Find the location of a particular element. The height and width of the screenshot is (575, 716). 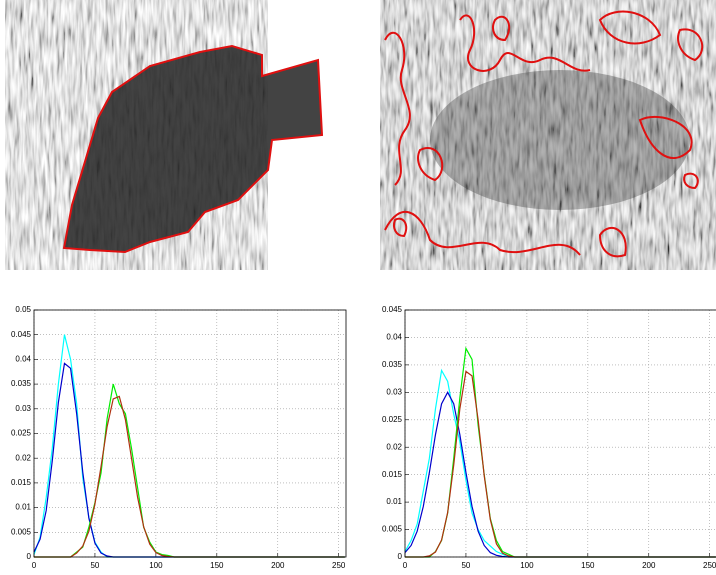

contour is located at coordinates (193, 149).